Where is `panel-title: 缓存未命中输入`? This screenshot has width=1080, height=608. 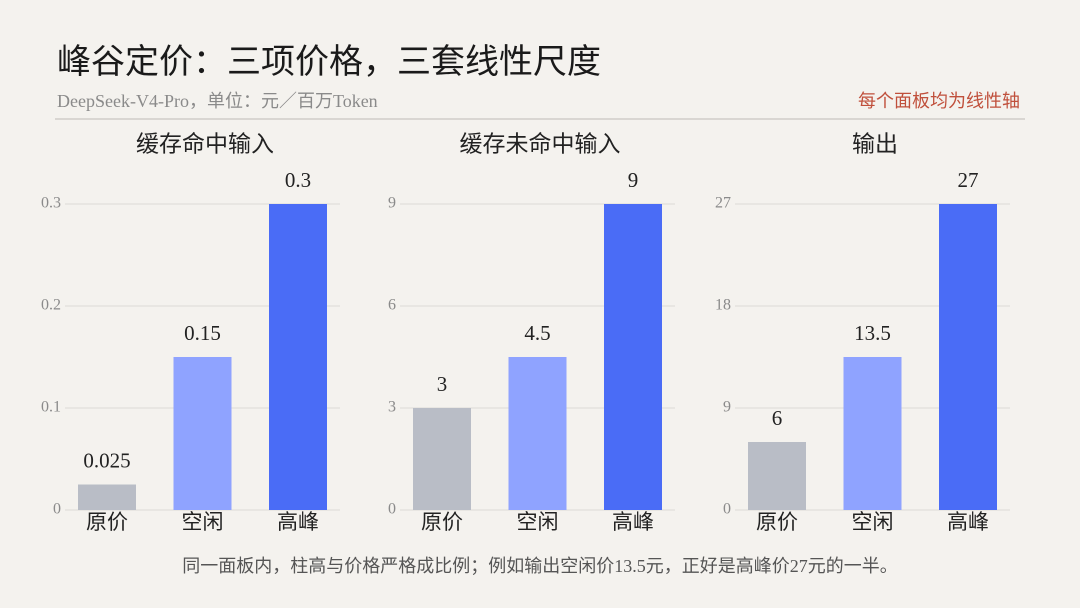 panel-title: 缓存未命中输入 is located at coordinates (540, 143).